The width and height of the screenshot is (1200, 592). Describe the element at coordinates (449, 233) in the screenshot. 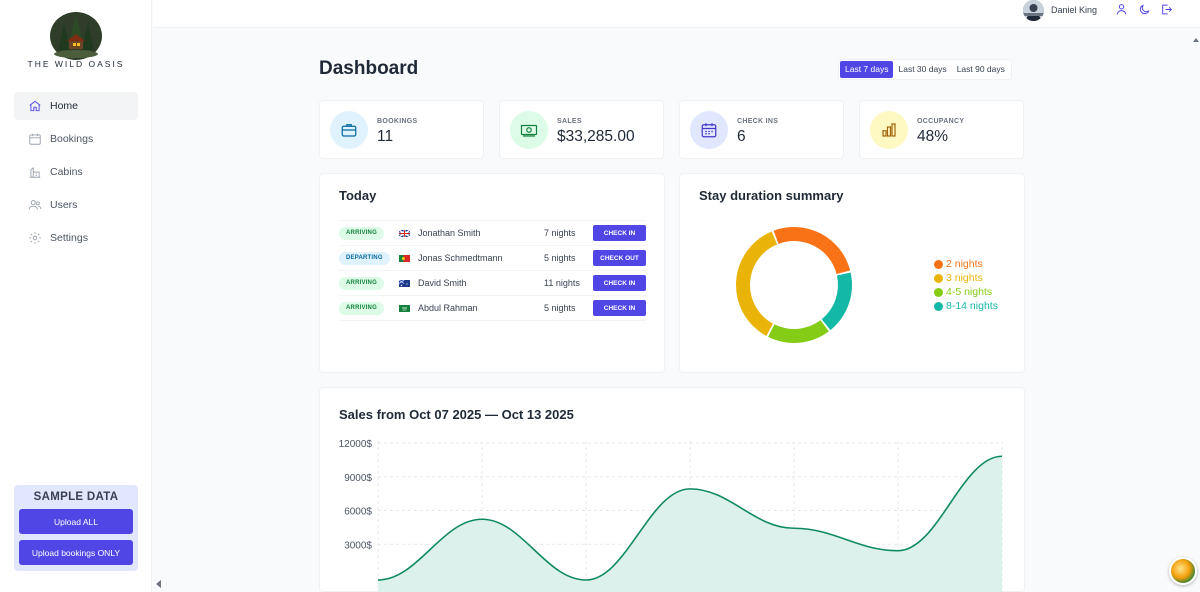

I see `guest-name: Jonathan Smith` at that location.